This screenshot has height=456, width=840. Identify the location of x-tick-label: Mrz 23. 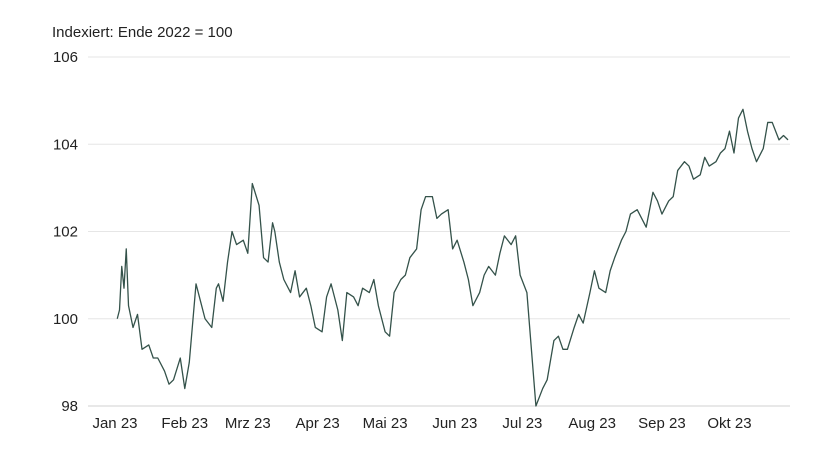
(248, 423).